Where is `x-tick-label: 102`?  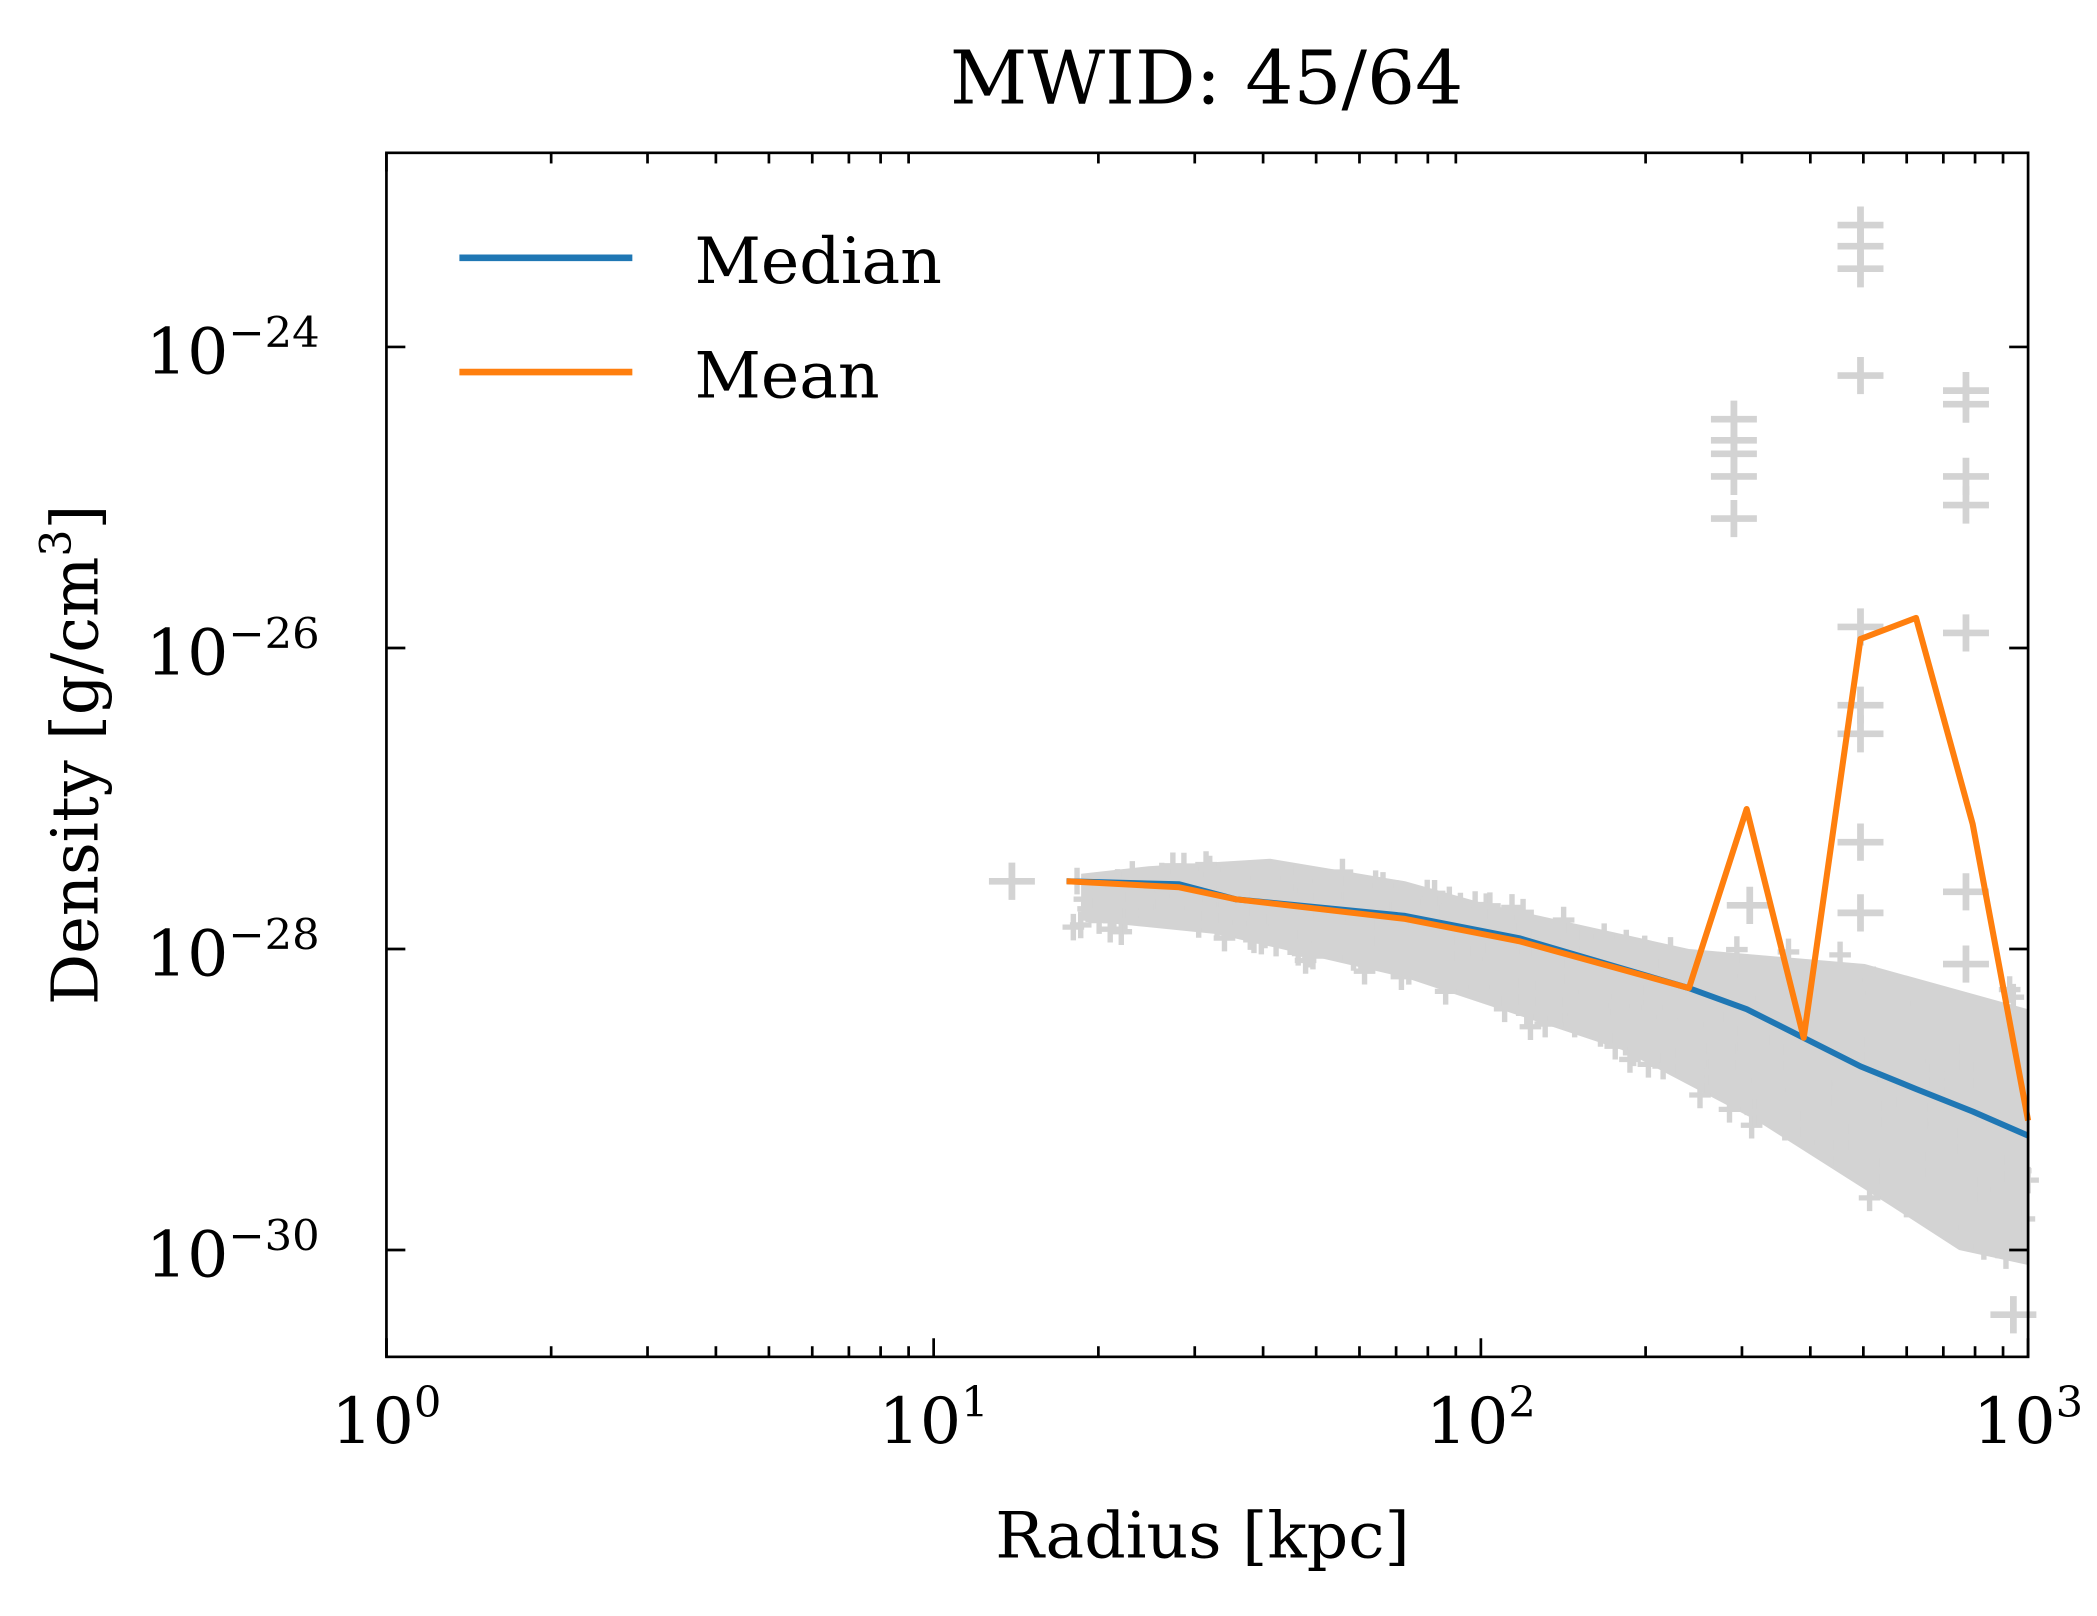
x-tick-label: 102 is located at coordinates (1481, 1418).